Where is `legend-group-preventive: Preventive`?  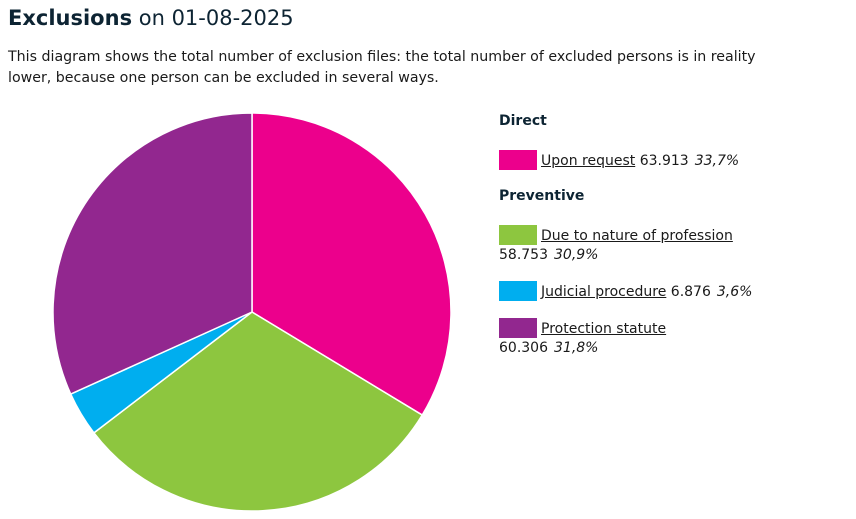
legend-group-preventive: Preventive is located at coordinates (542, 196).